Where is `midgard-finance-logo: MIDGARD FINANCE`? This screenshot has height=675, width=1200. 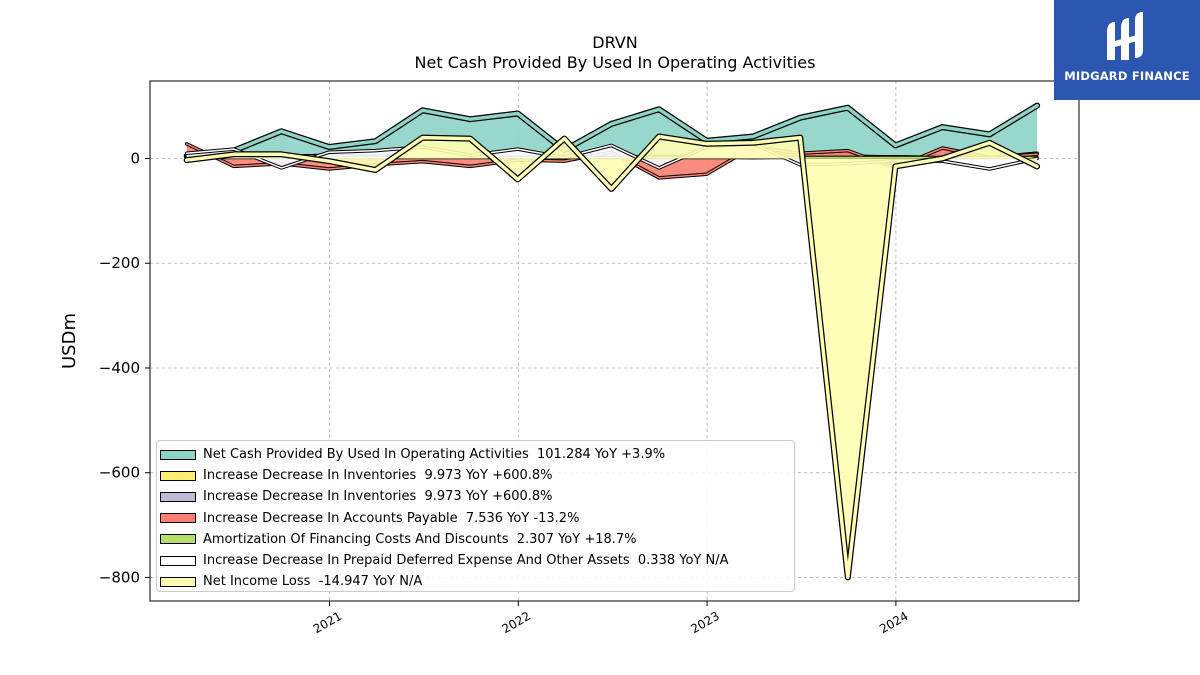 midgard-finance-logo: MIDGARD FINANCE is located at coordinates (1127, 50).